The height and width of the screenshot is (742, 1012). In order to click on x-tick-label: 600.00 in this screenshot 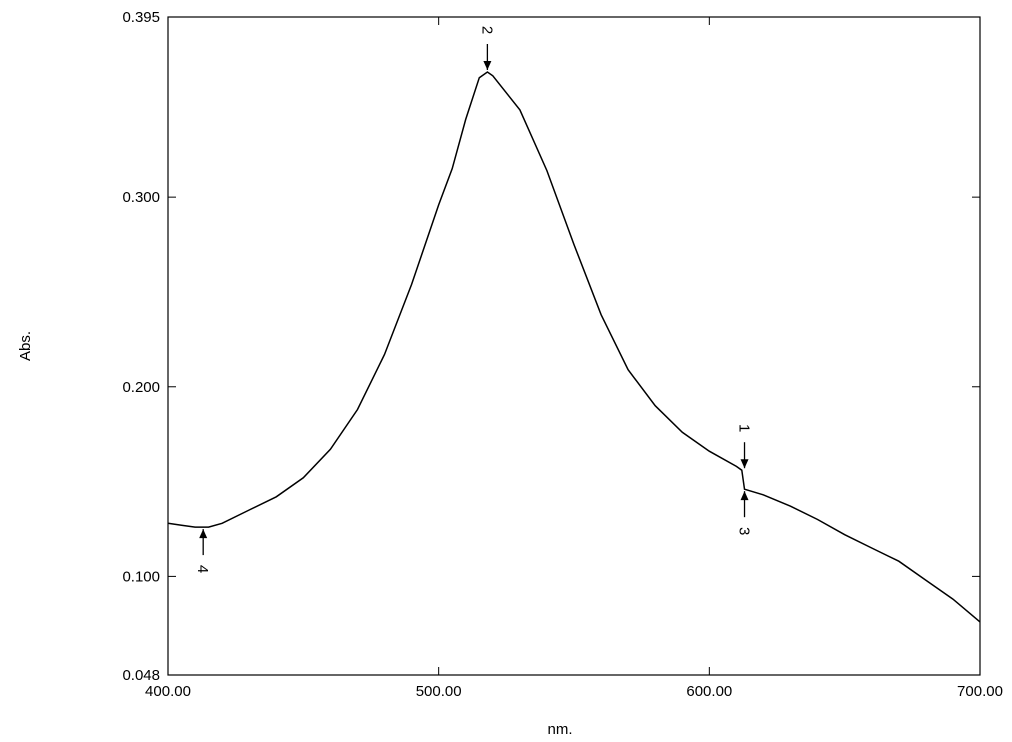, I will do `click(709, 691)`.